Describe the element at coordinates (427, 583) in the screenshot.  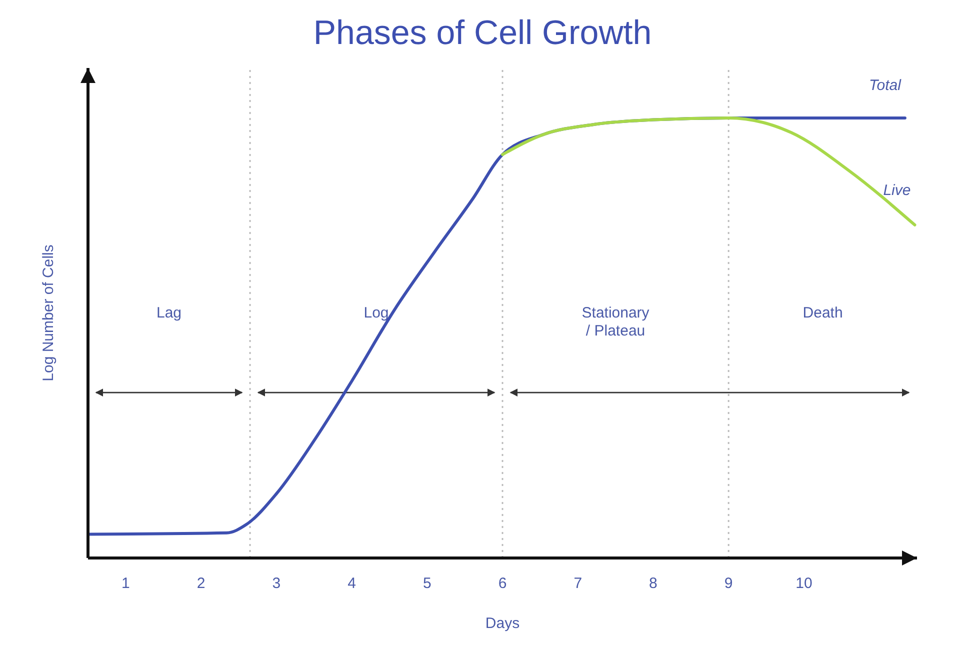
I see `x-tick-label: 5` at that location.